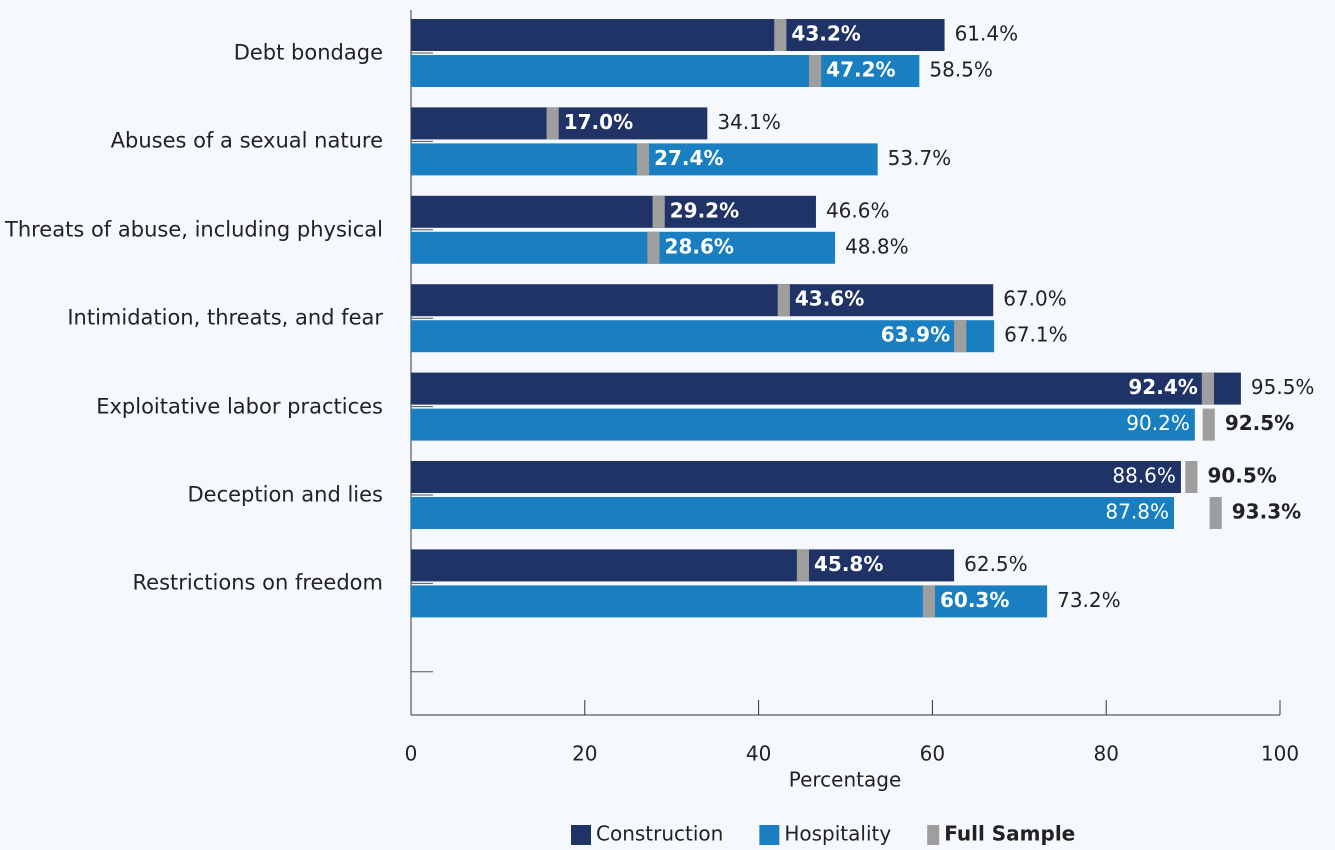 This screenshot has height=850, width=1335. Describe the element at coordinates (932, 754) in the screenshot. I see `x-tick-label: 60` at that location.